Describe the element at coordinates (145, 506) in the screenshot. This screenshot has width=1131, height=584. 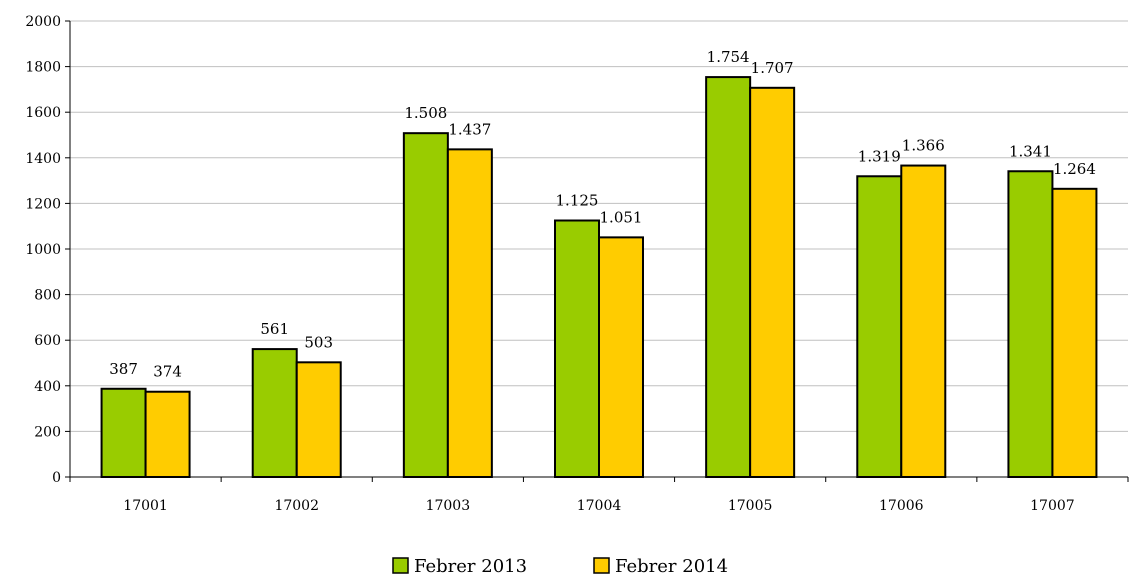
I see `x-tick-label: 17001` at that location.